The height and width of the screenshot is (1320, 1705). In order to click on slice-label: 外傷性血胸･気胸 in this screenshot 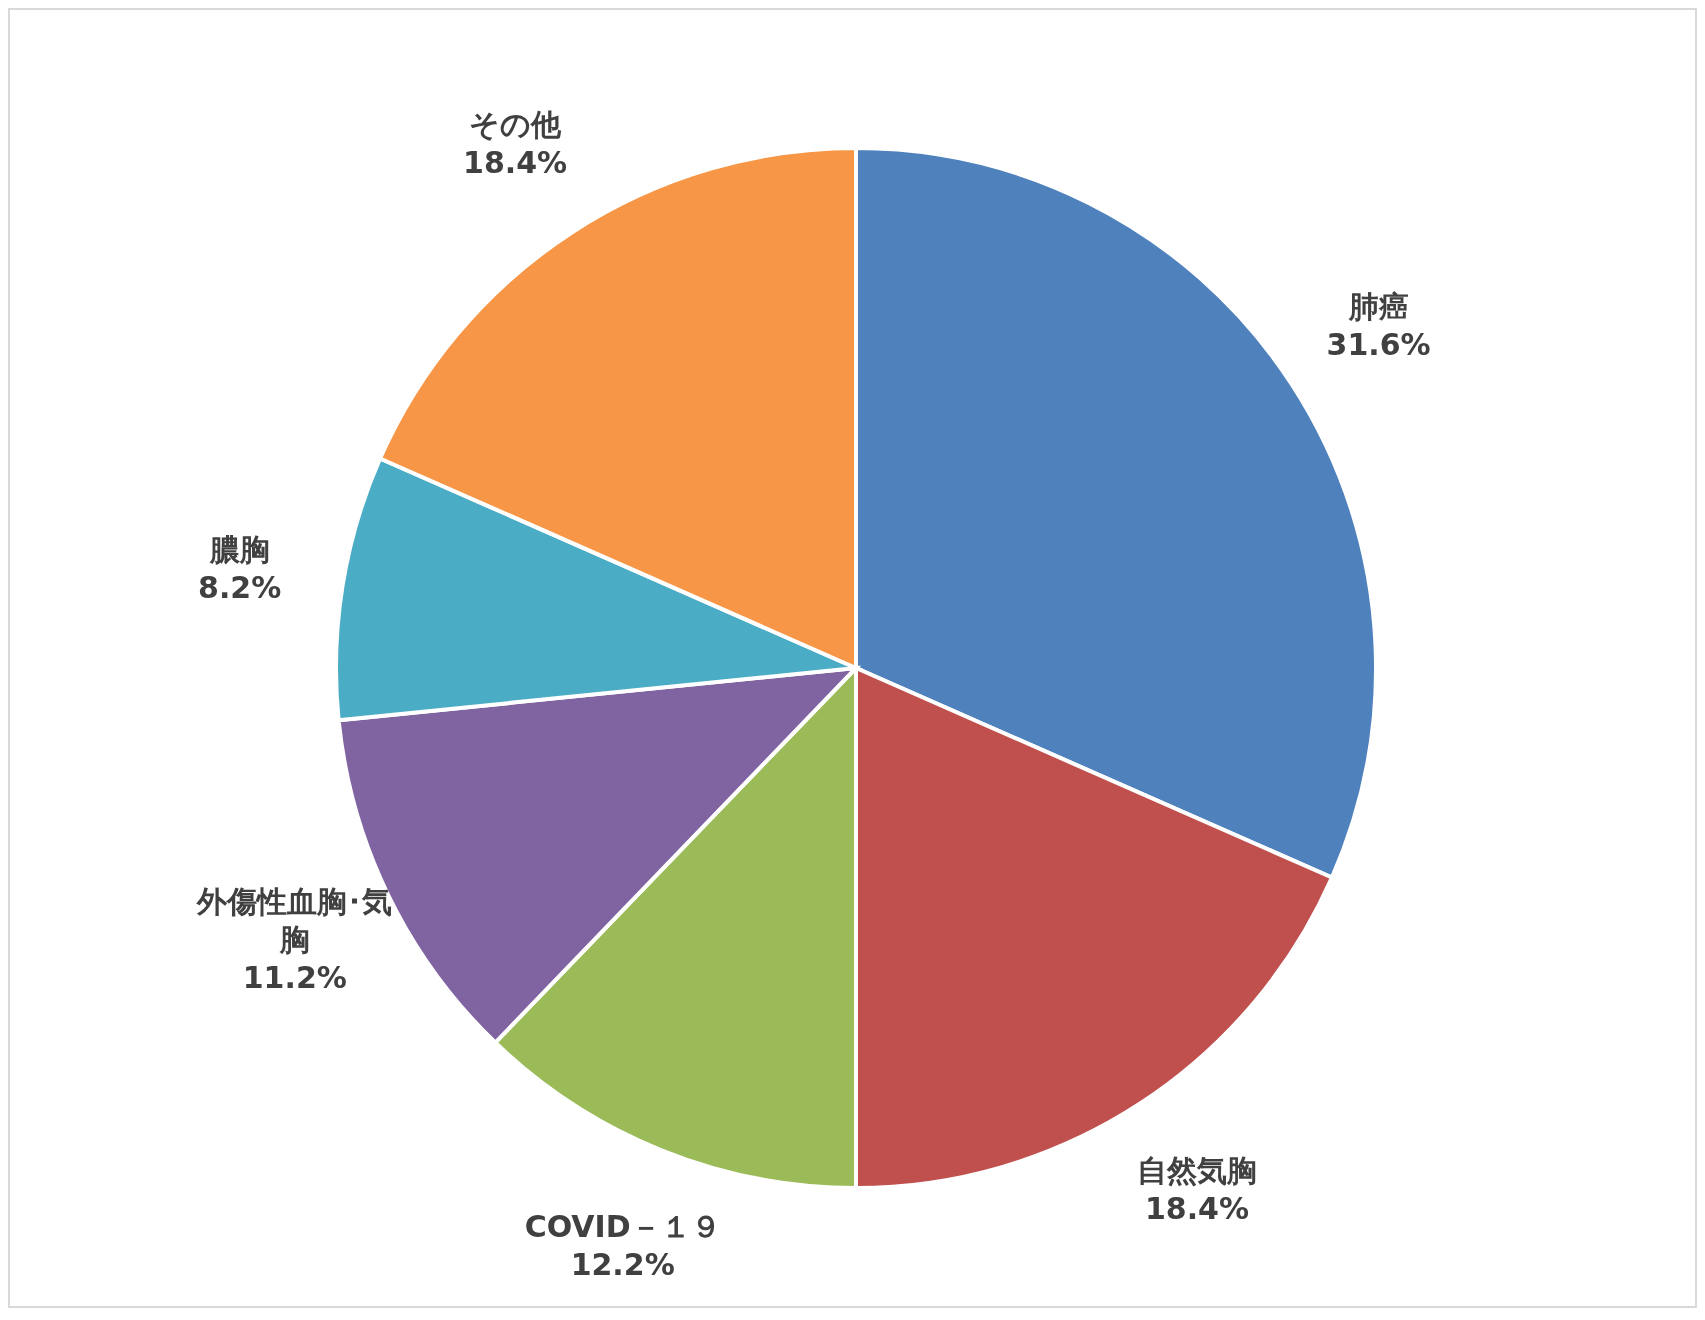, I will do `click(294, 920)`.